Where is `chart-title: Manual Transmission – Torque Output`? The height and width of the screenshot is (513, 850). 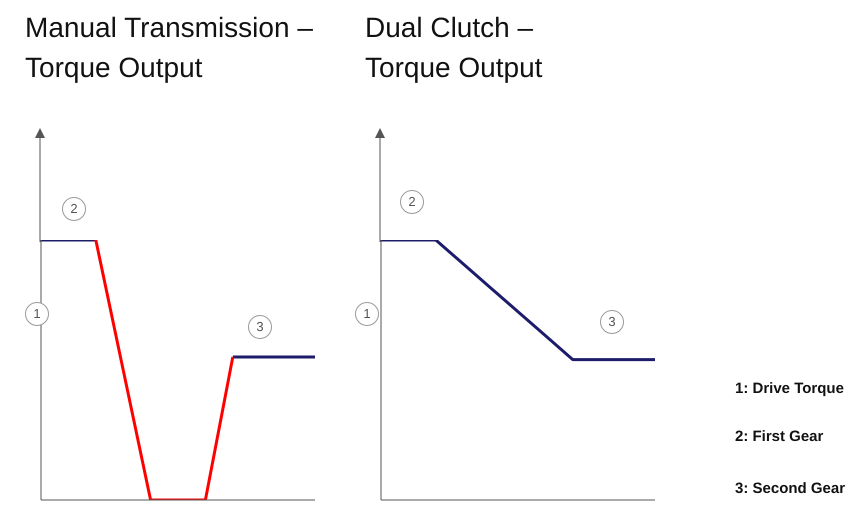
chart-title: Manual Transmission – Torque Output is located at coordinates (169, 48).